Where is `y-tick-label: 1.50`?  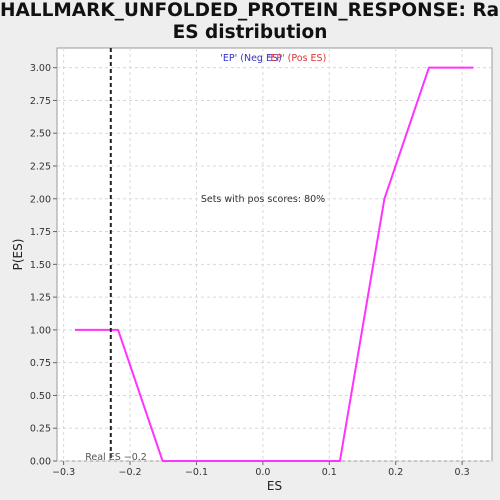
y-tick-label: 1.50 is located at coordinates (40, 265).